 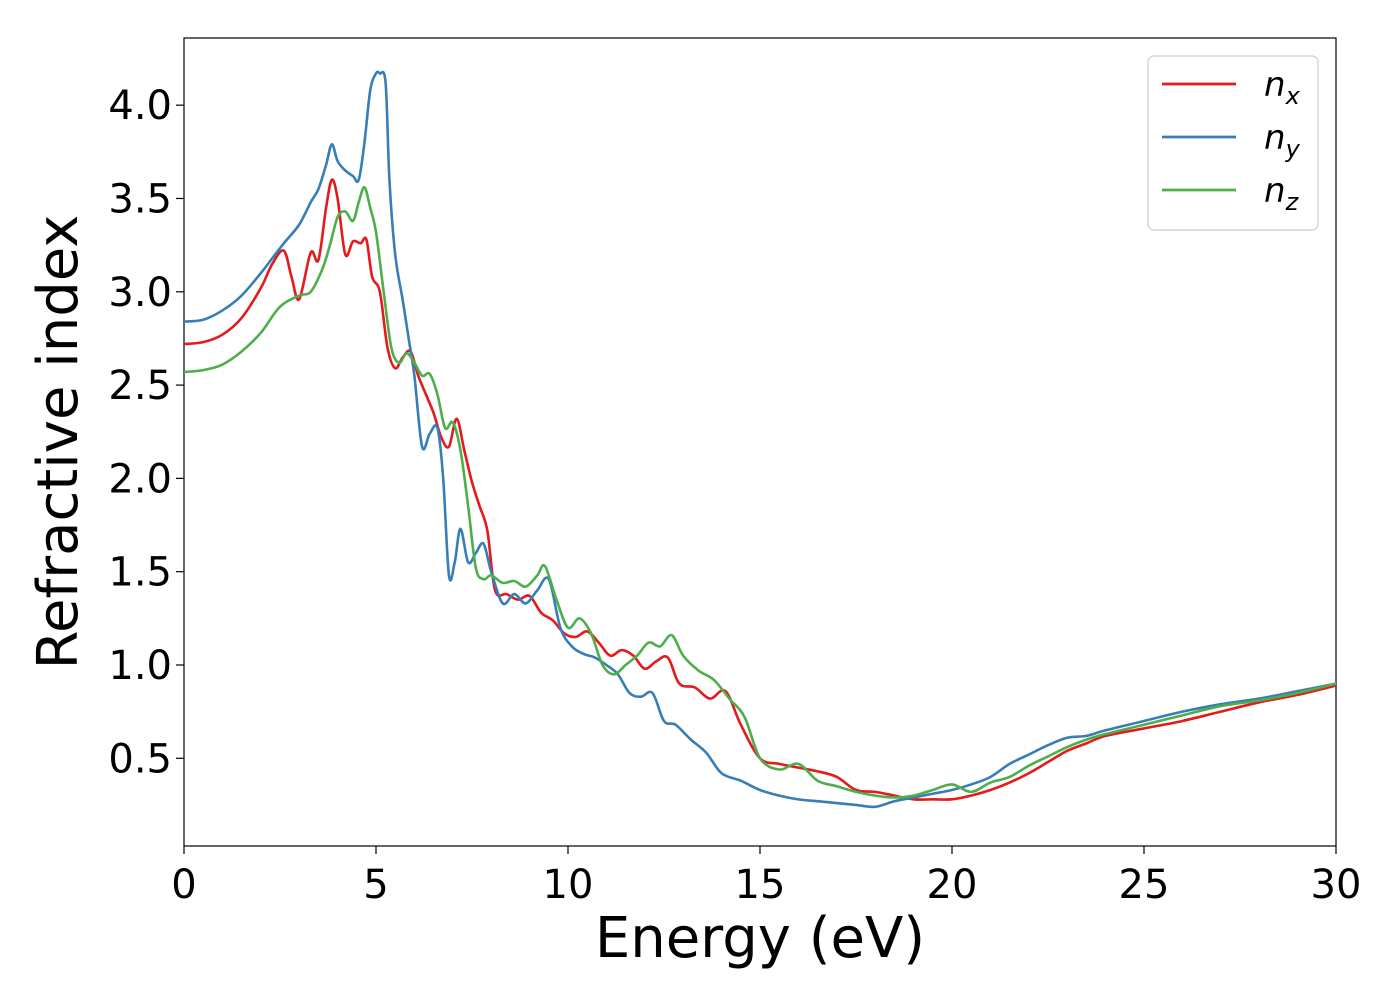 I want to click on legend: nx ny nz, so click(x=1233, y=143).